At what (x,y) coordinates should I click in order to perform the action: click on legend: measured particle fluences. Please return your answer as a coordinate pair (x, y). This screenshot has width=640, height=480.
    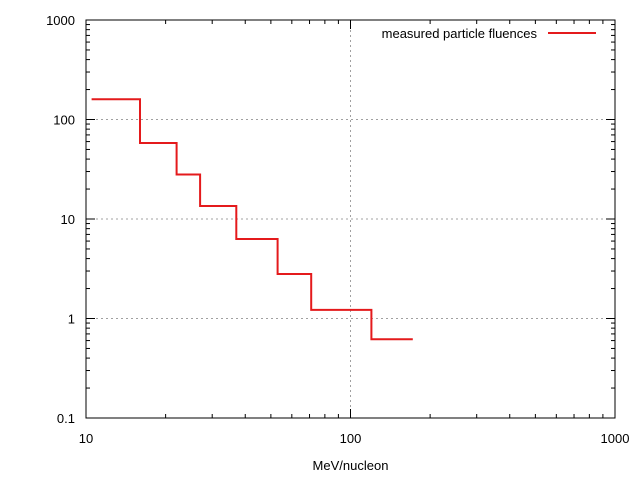
    Looking at the image, I should click on (489, 33).